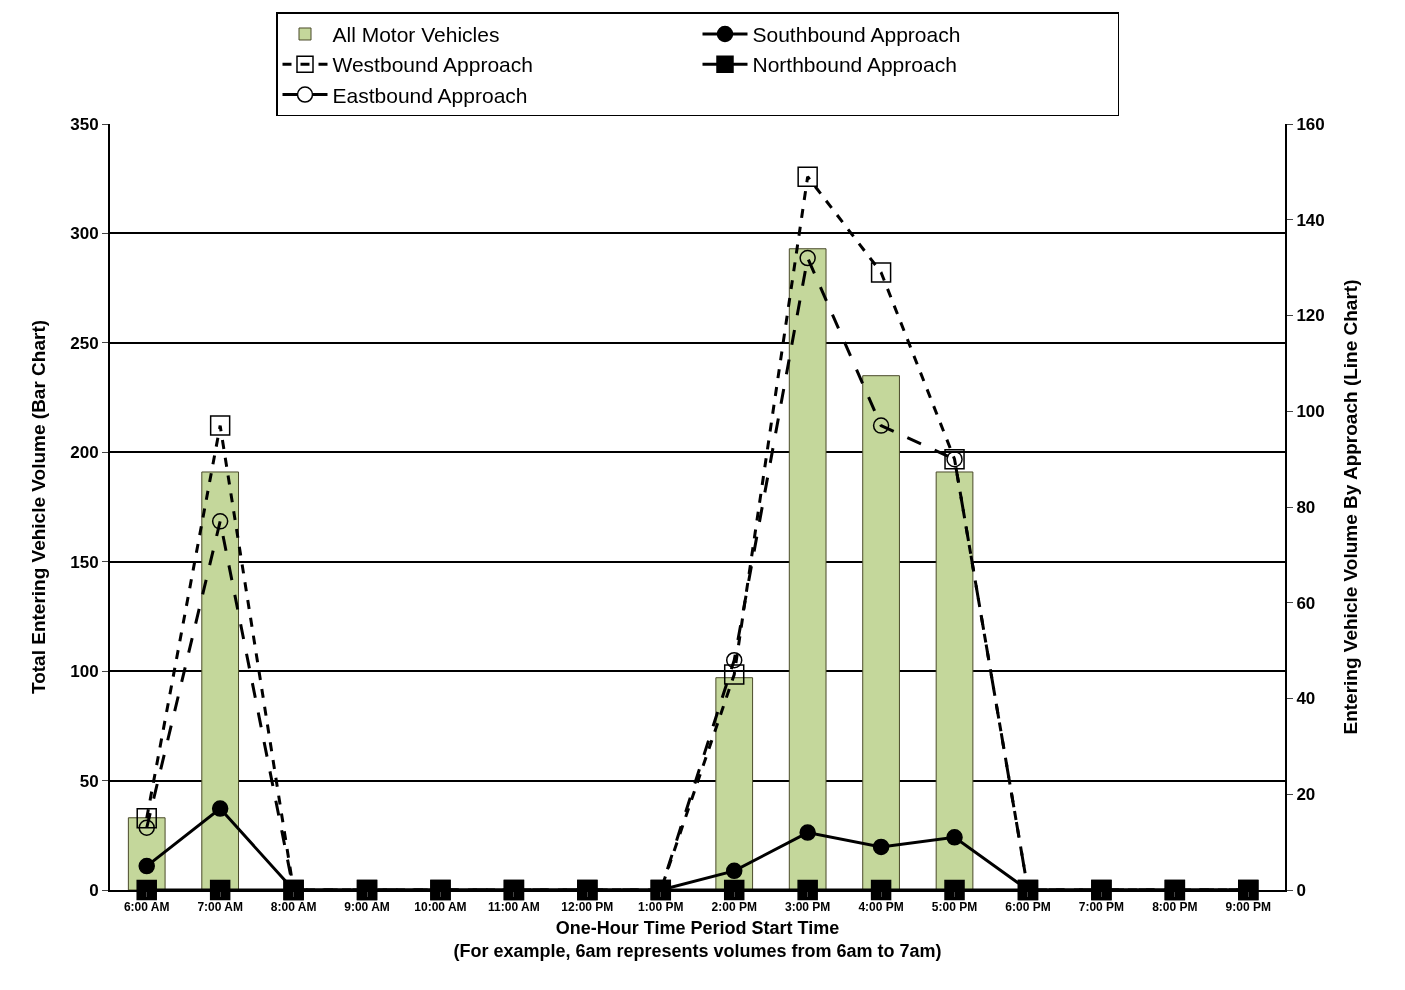 This screenshot has height=990, width=1405. Describe the element at coordinates (416, 35) in the screenshot. I see `legend-label: All Motor Vehicles` at that location.